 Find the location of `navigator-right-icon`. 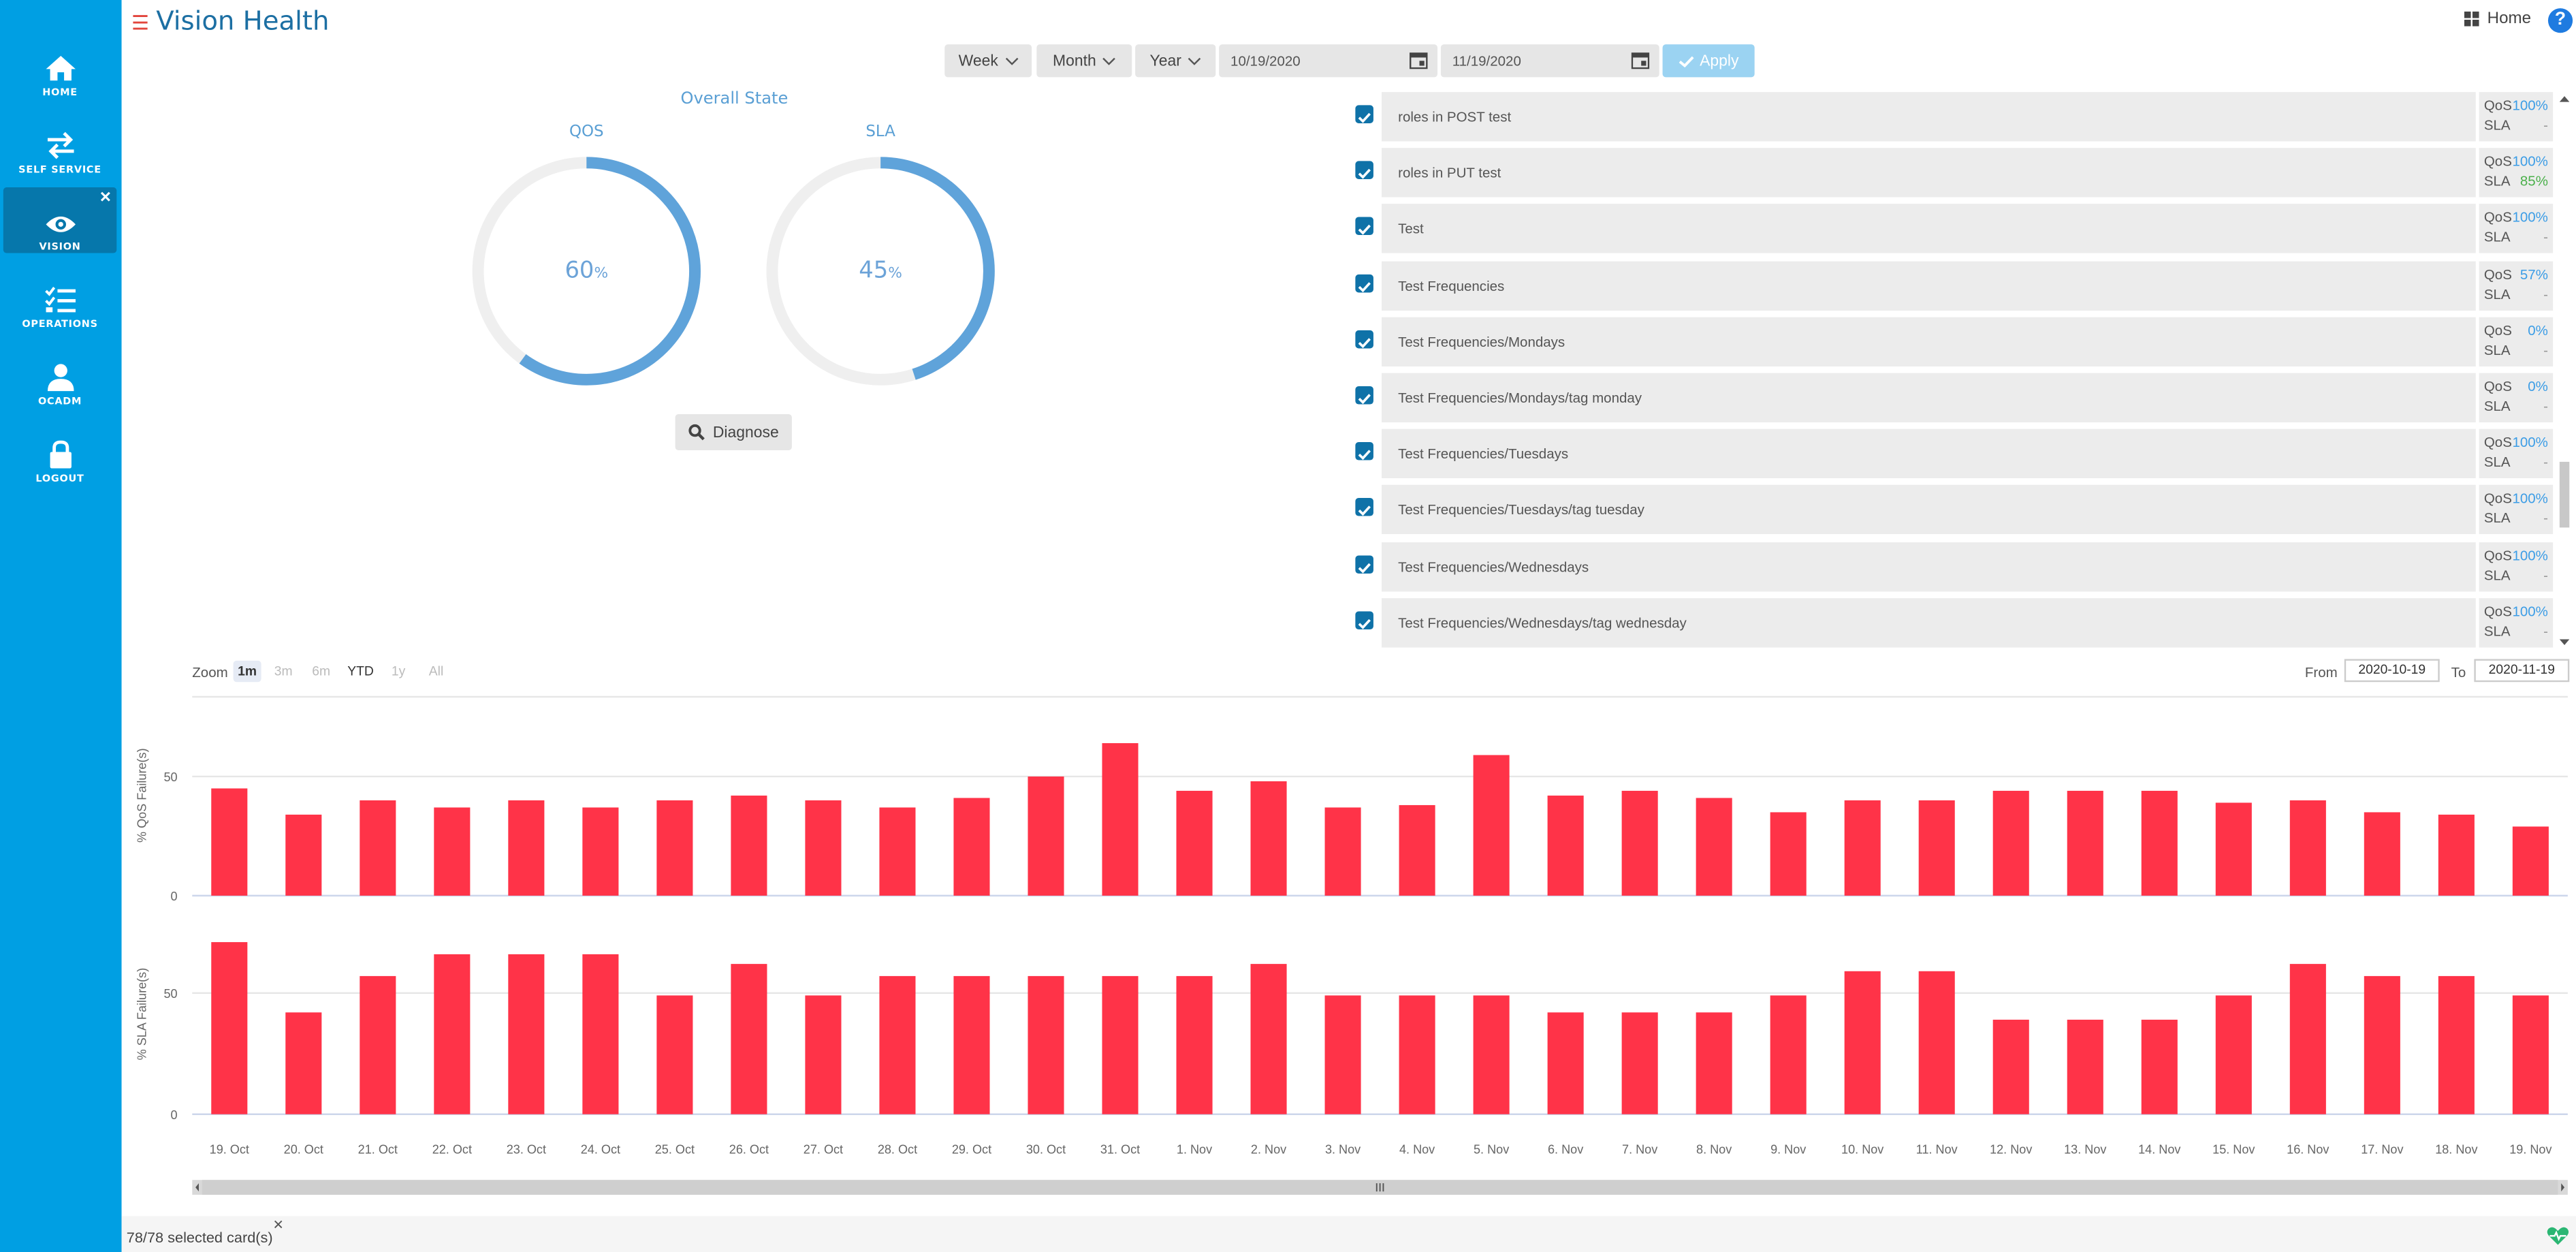

navigator-right-icon is located at coordinates (2563, 1187).